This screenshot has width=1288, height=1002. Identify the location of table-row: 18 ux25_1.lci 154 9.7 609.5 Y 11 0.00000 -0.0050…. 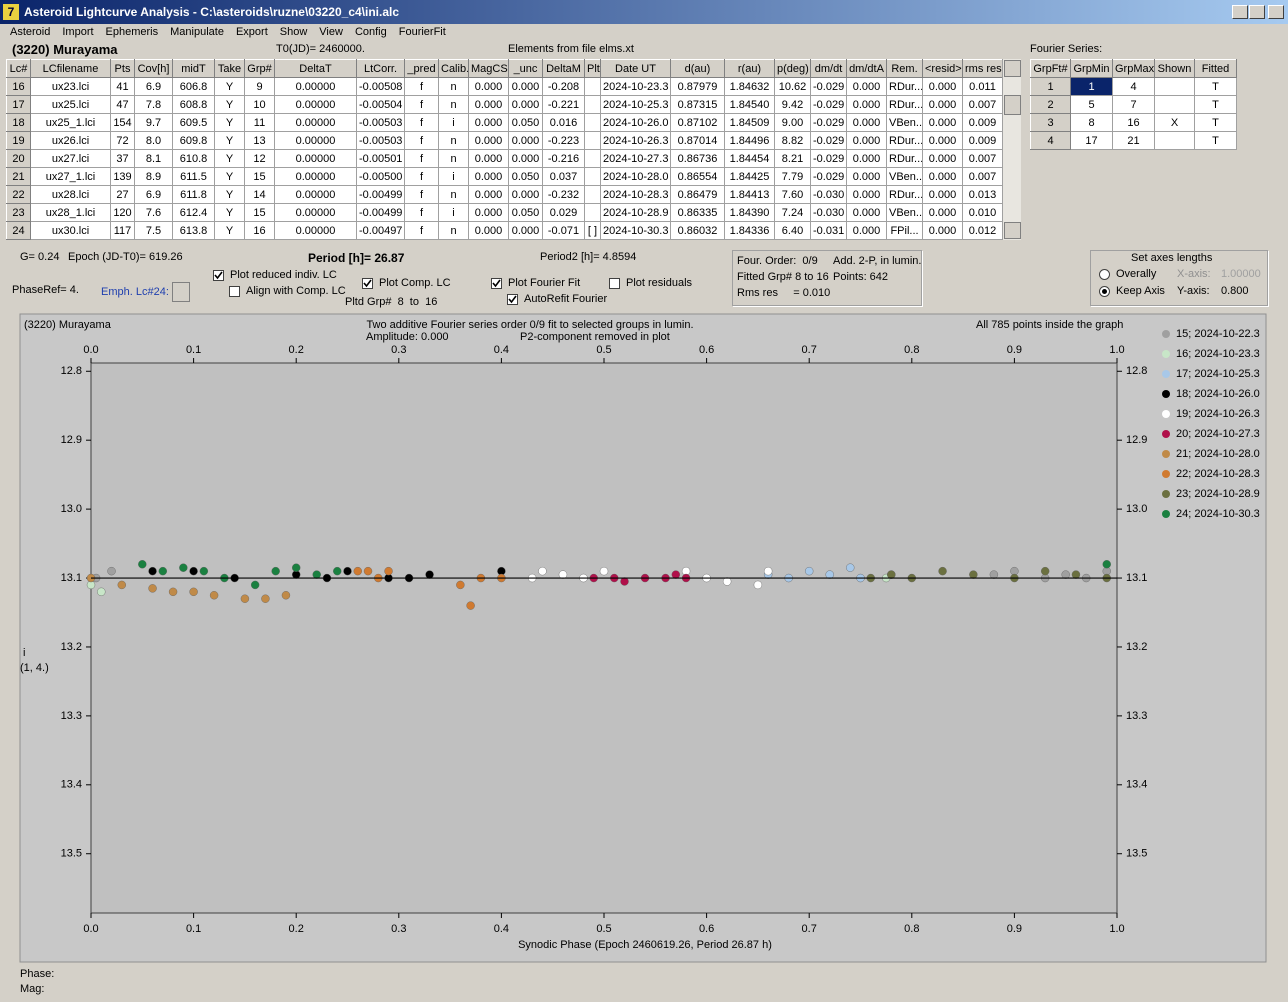
(504, 122).